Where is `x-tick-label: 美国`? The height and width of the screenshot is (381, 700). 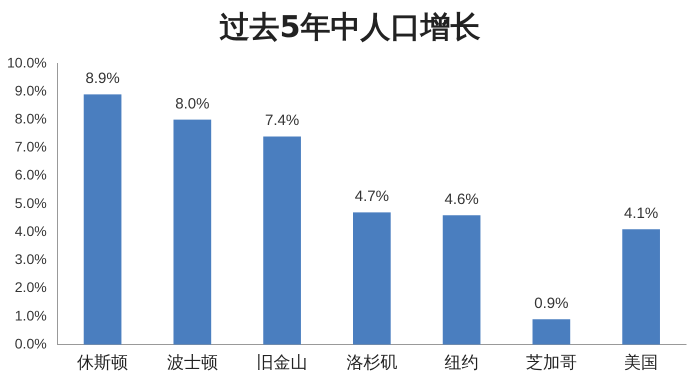 x-tick-label: 美国 is located at coordinates (641, 363).